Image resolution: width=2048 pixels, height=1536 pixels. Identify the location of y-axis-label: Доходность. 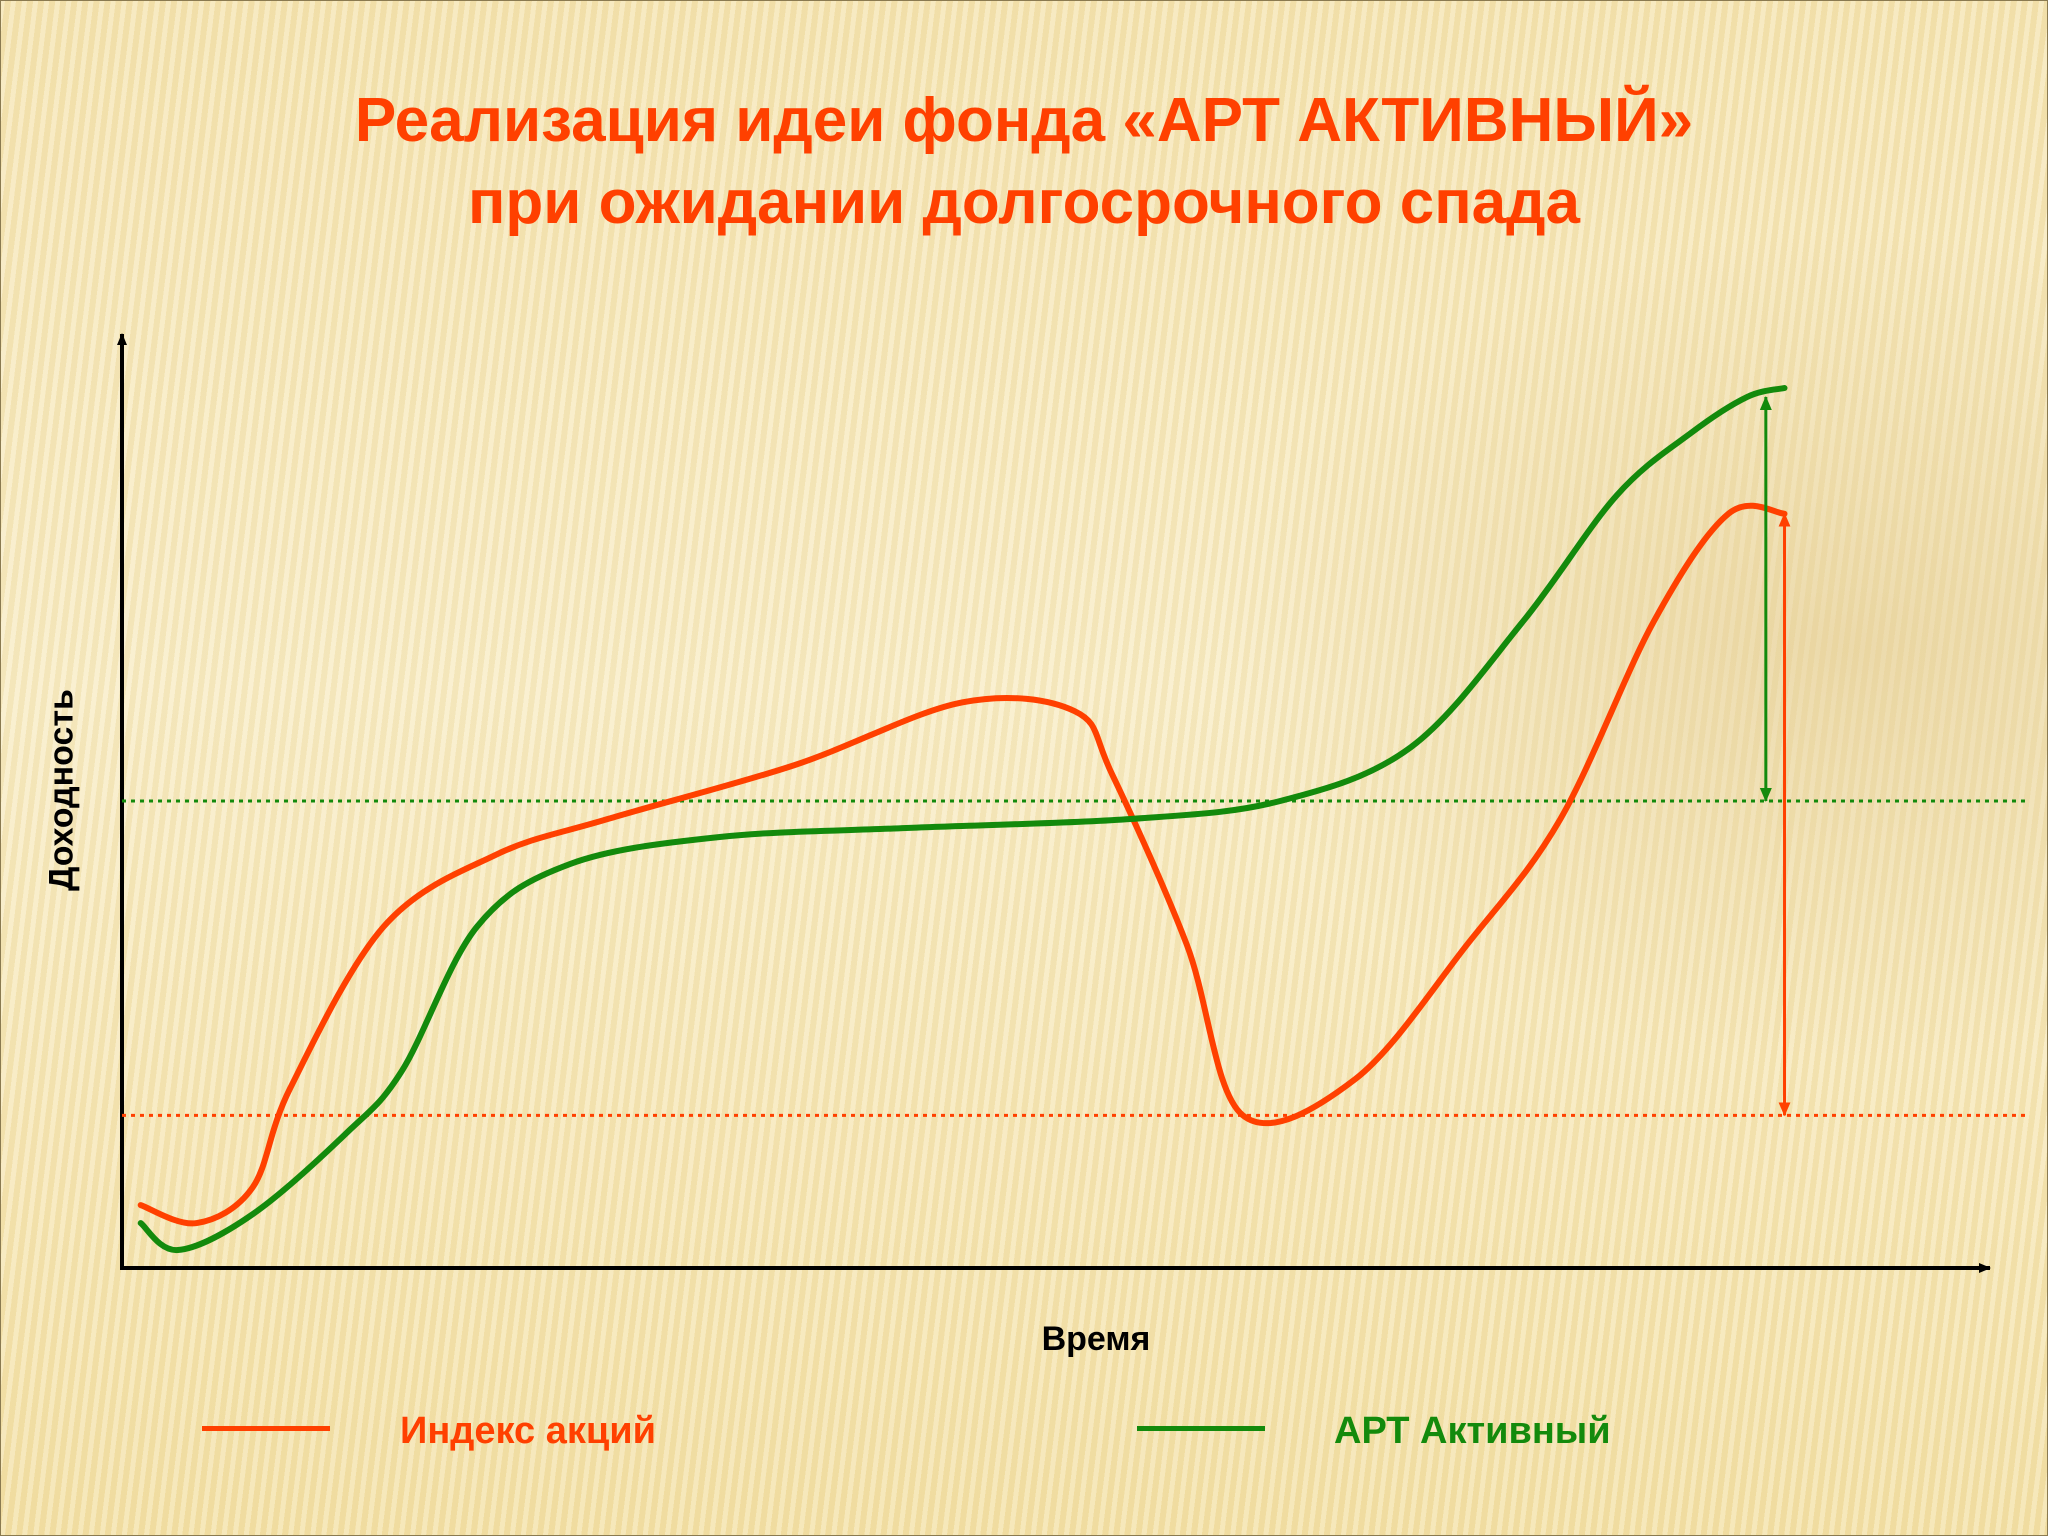
(61, 790).